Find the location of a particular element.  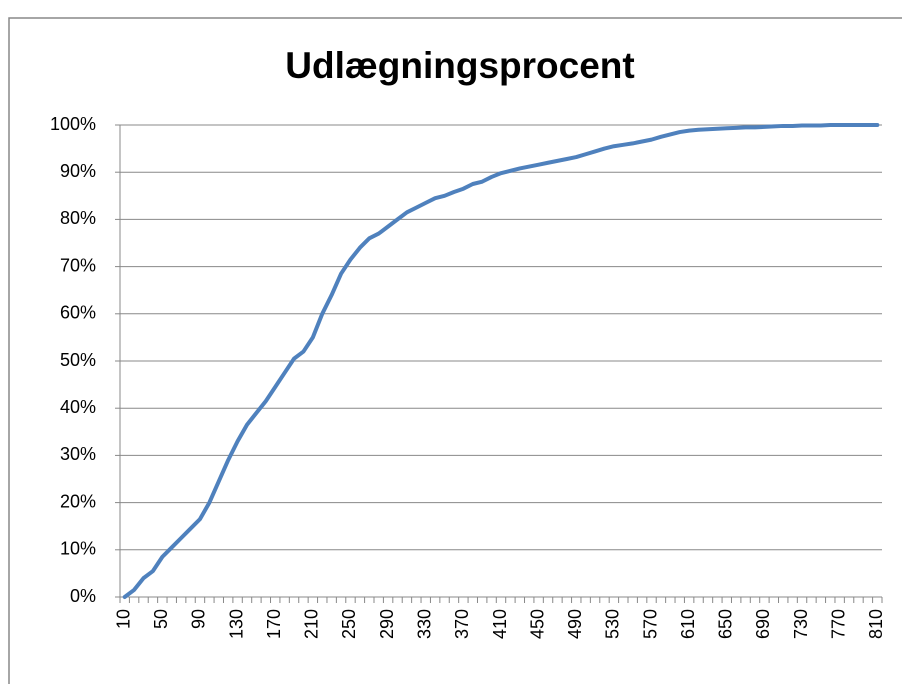

y-tick-label: 100% is located at coordinates (73, 124).